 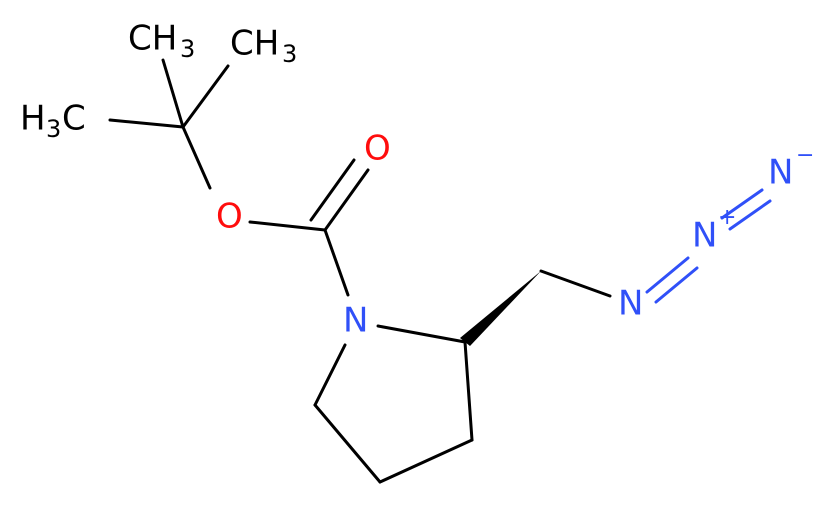 What do you see at coordinates (500, 308) in the screenshot?
I see `wedge-bond` at bounding box center [500, 308].